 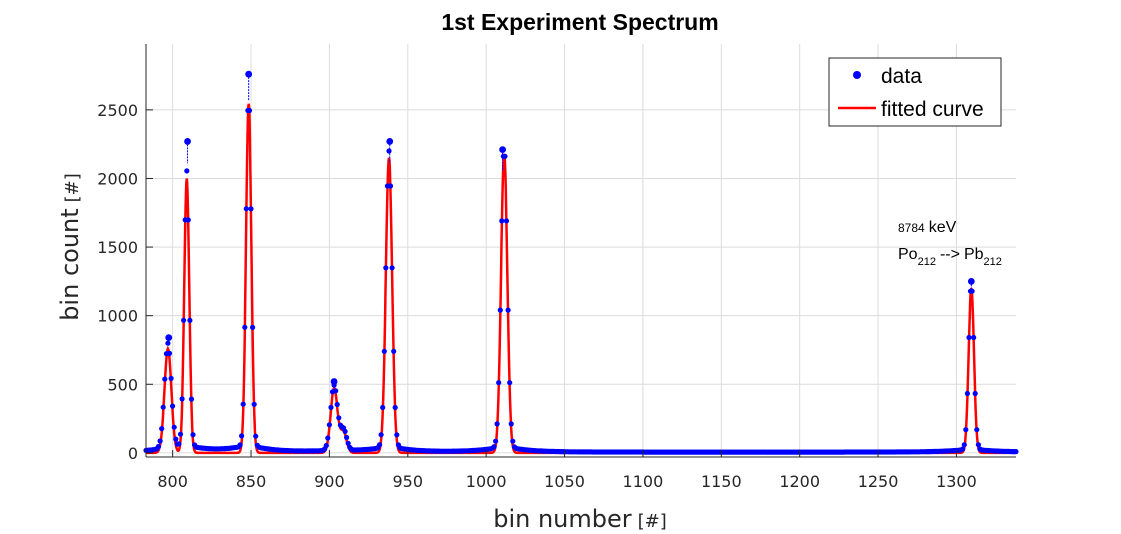 I want to click on y-axis-label: bin count [#], so click(x=70, y=247).